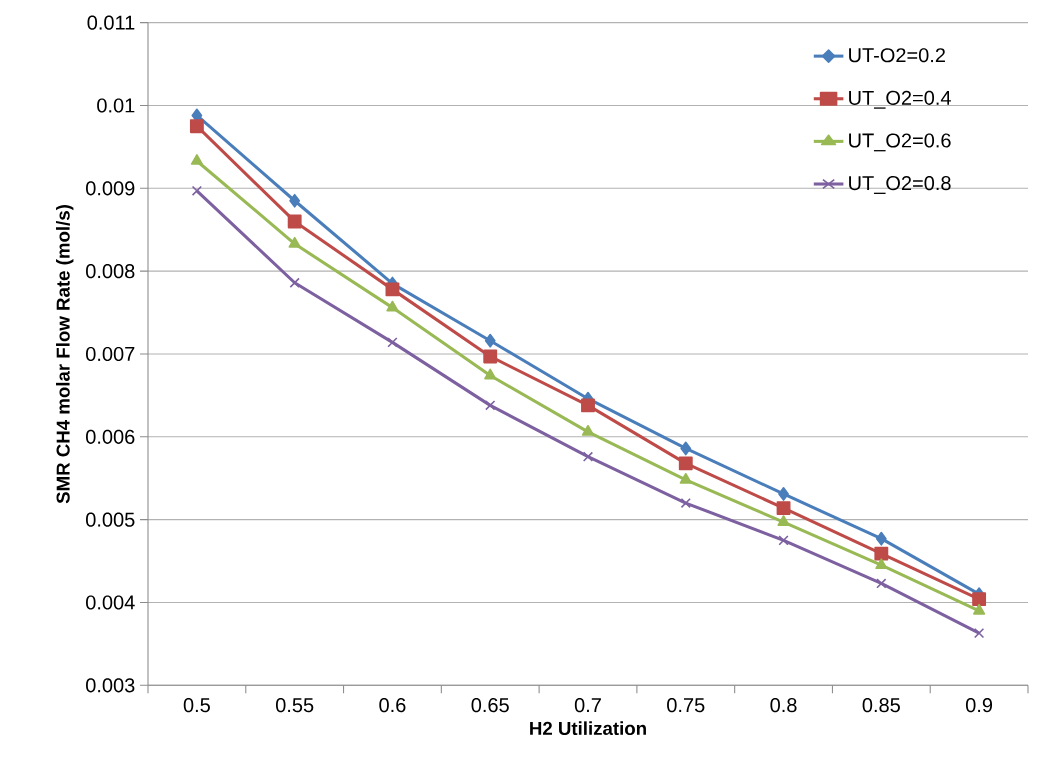 This screenshot has height=784, width=1046. I want to click on y-tick-label: 0.005, so click(110, 519).